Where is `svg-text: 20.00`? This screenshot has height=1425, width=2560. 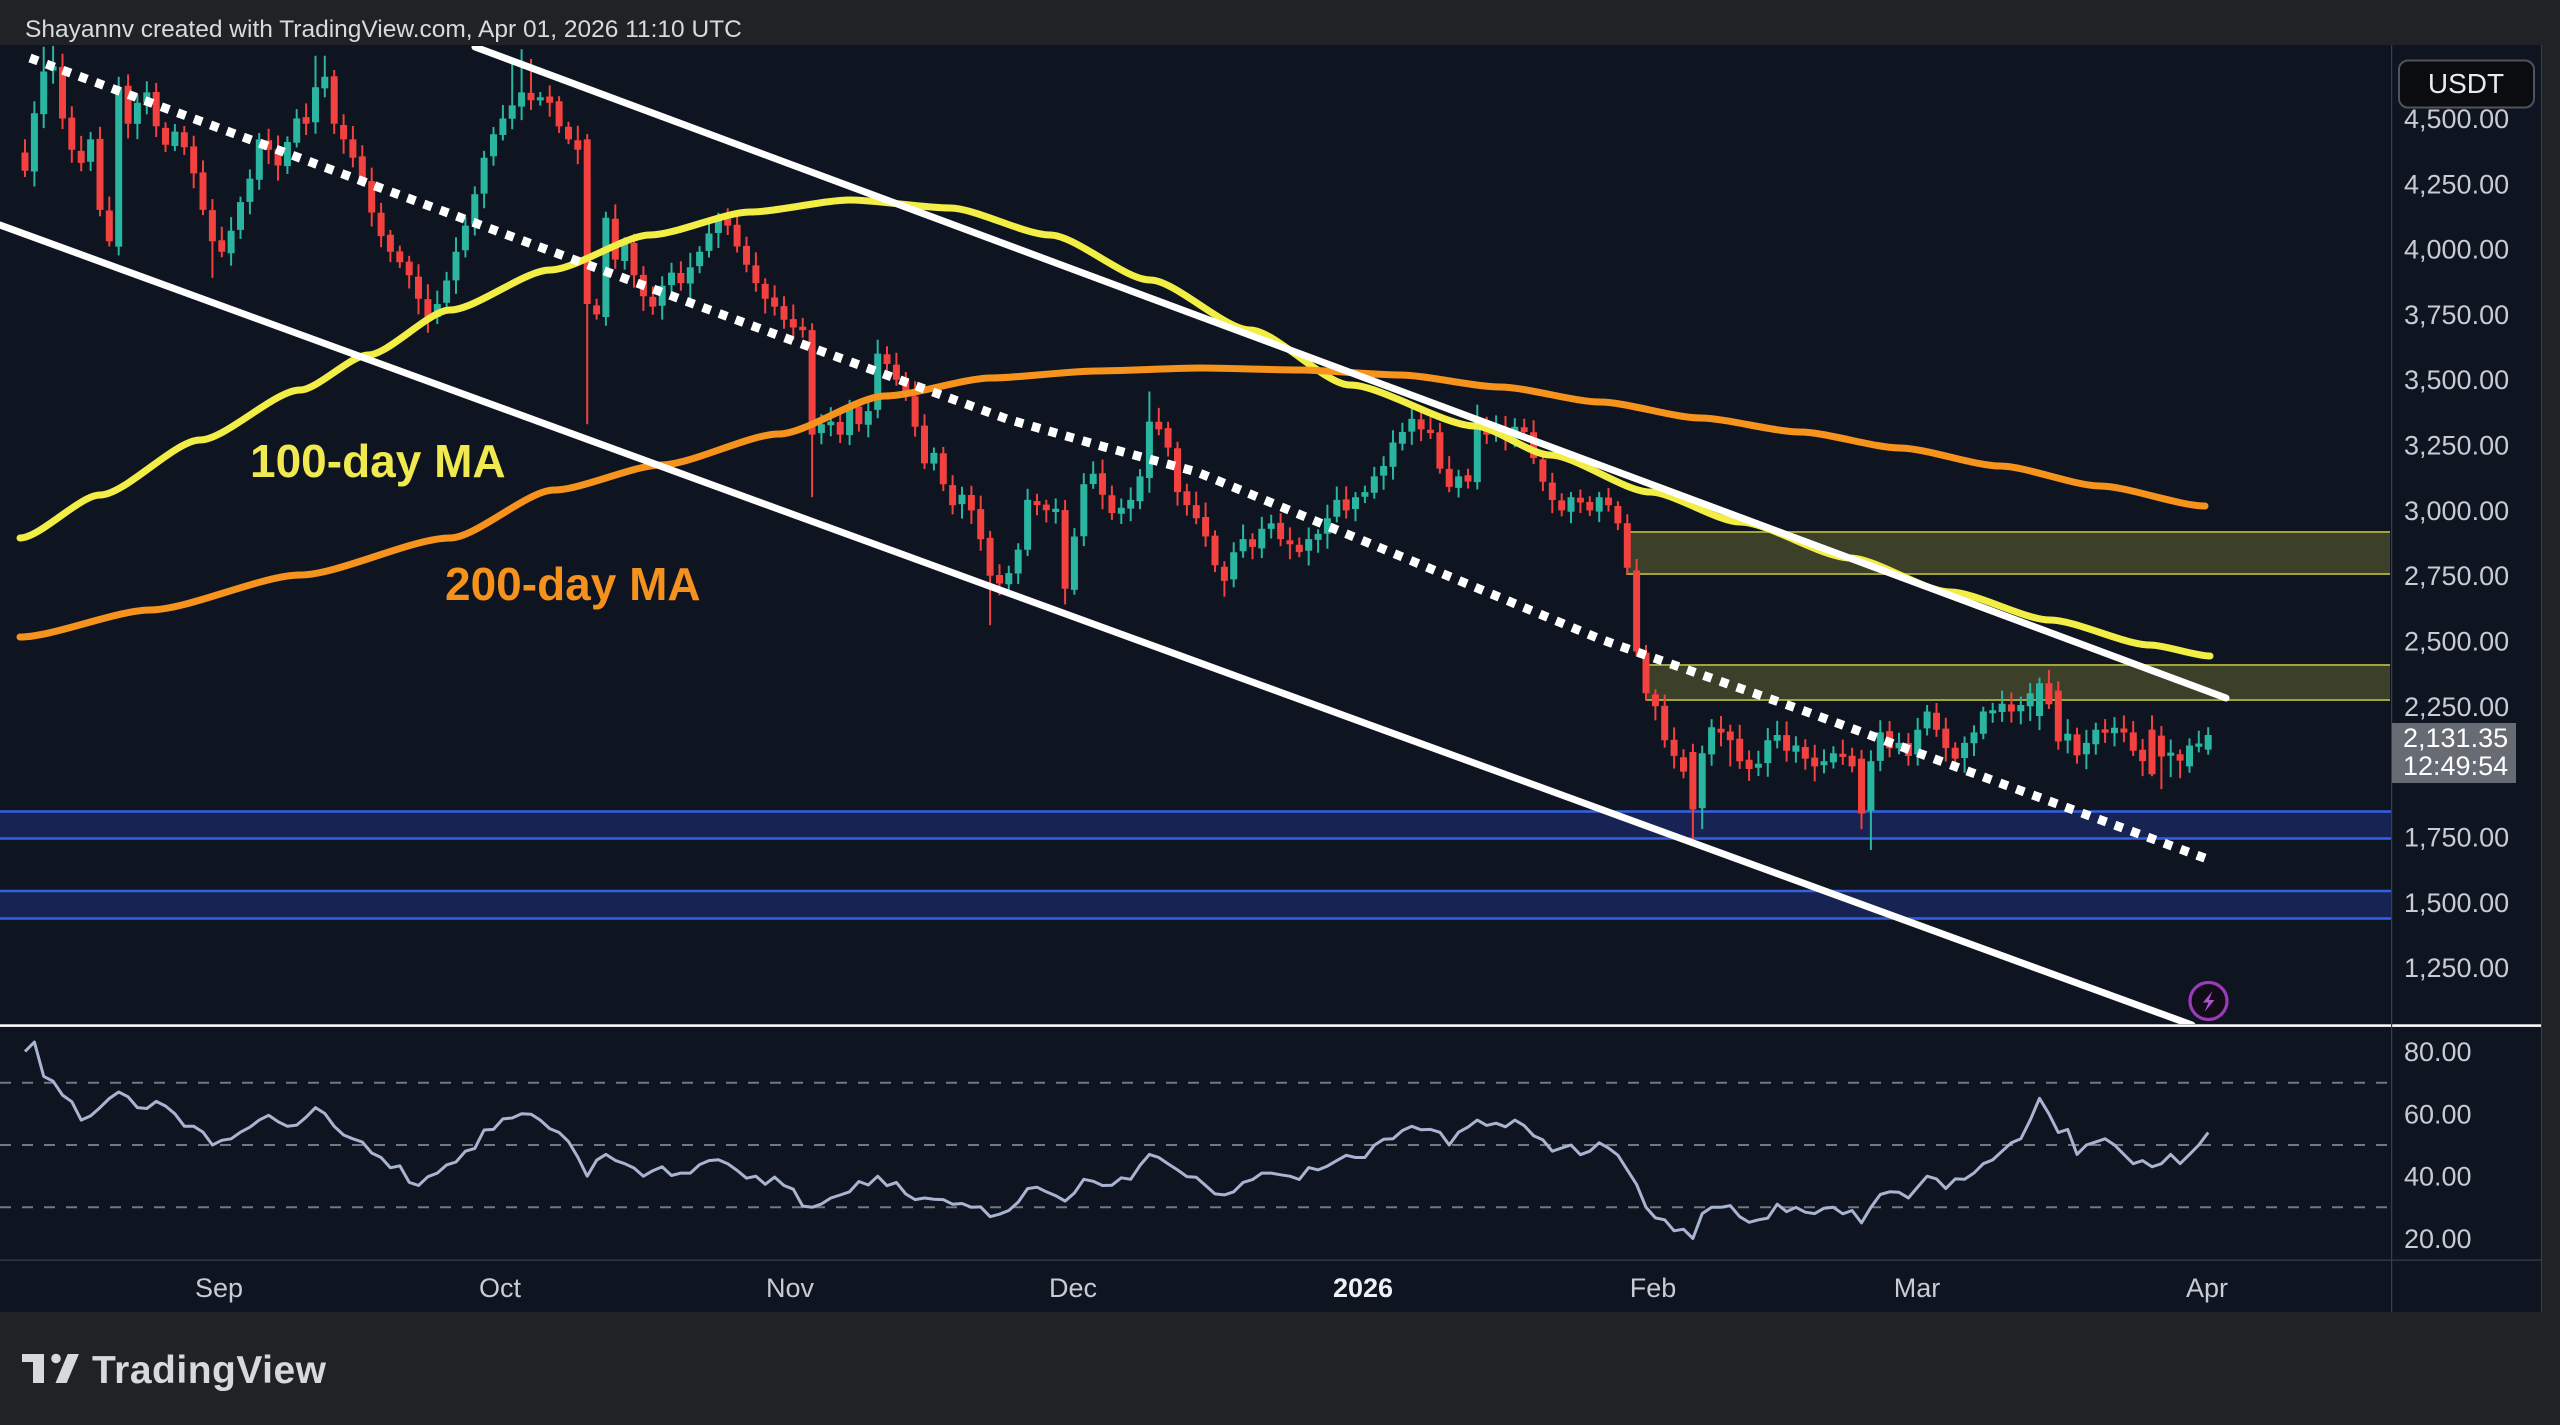
svg-text: 20.00 is located at coordinates (2438, 1239).